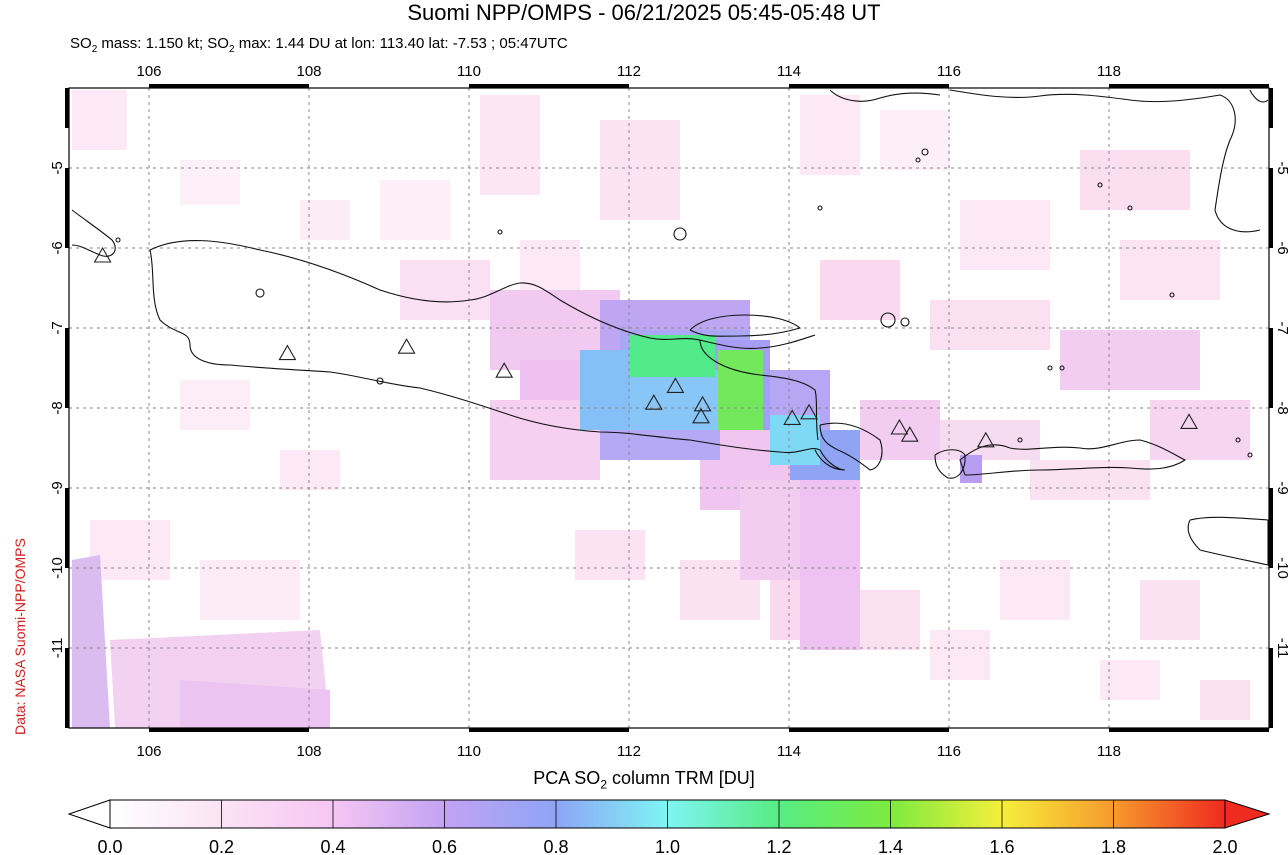  I want to click on lon-tick-top: 106, so click(148, 71).